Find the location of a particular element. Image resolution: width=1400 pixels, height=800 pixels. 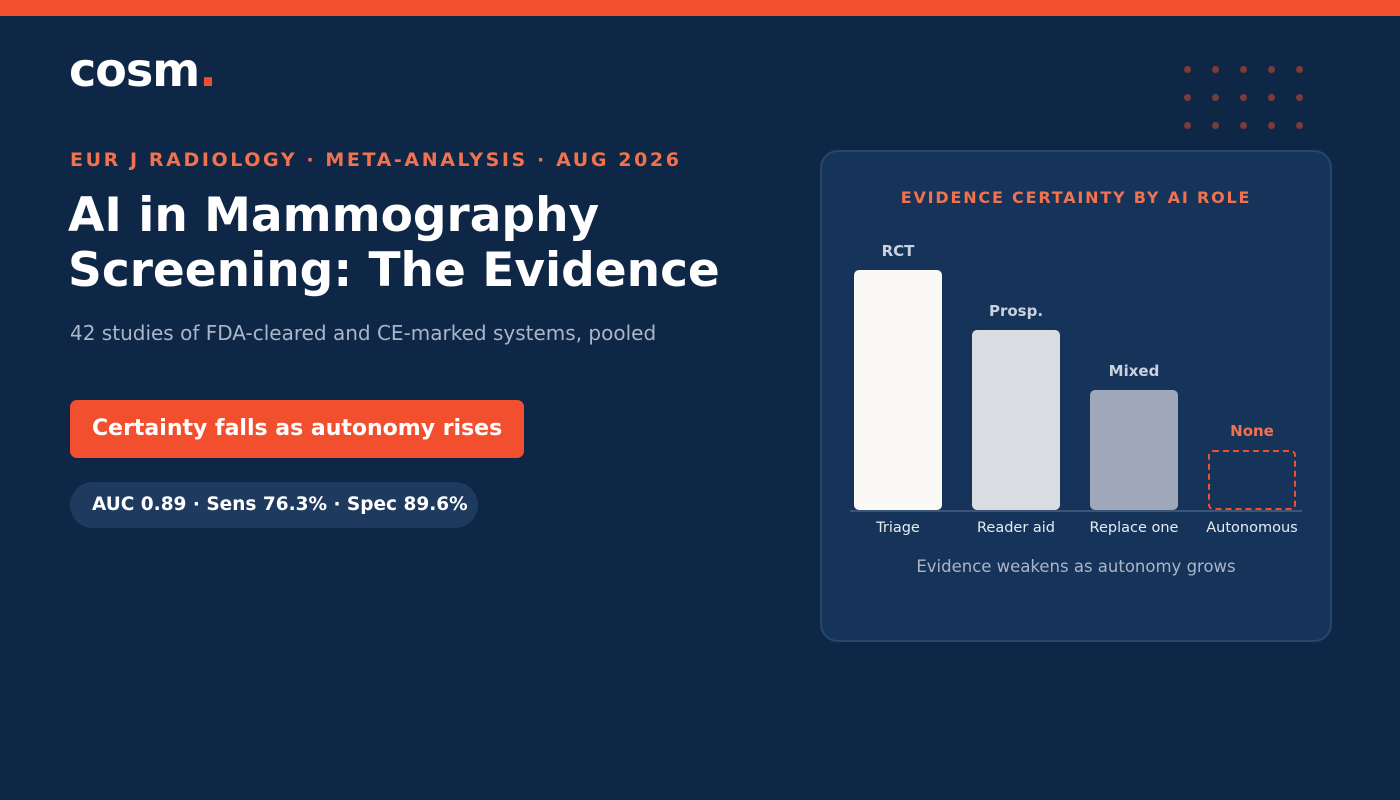

category-label: Replace one is located at coordinates (1134, 528).